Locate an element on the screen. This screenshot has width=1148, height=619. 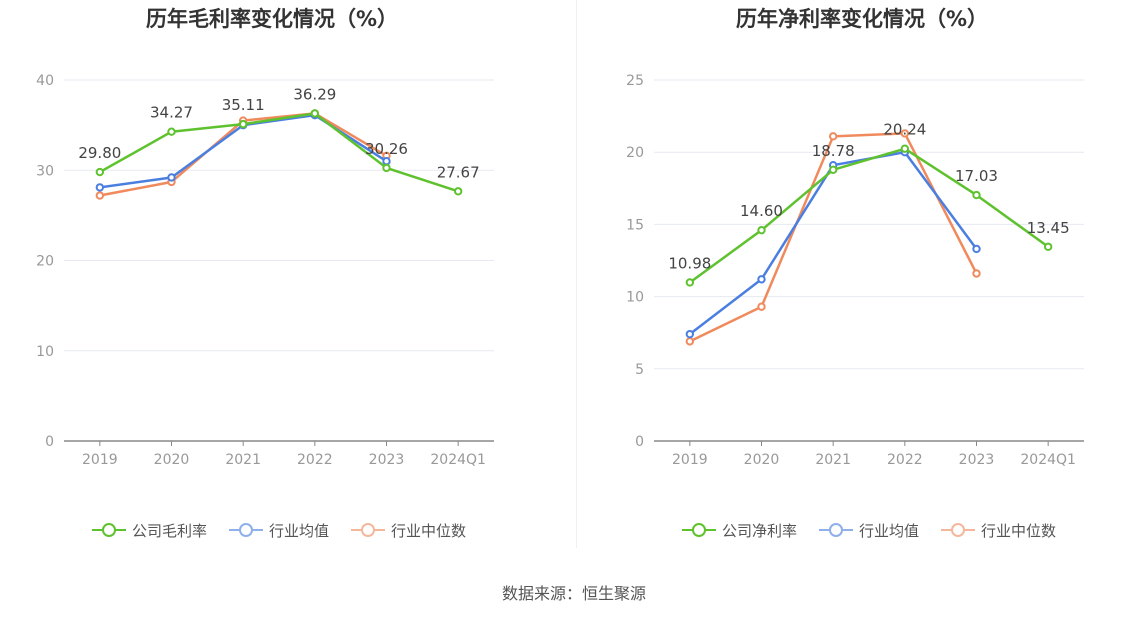
panel-divider is located at coordinates (576, 274).